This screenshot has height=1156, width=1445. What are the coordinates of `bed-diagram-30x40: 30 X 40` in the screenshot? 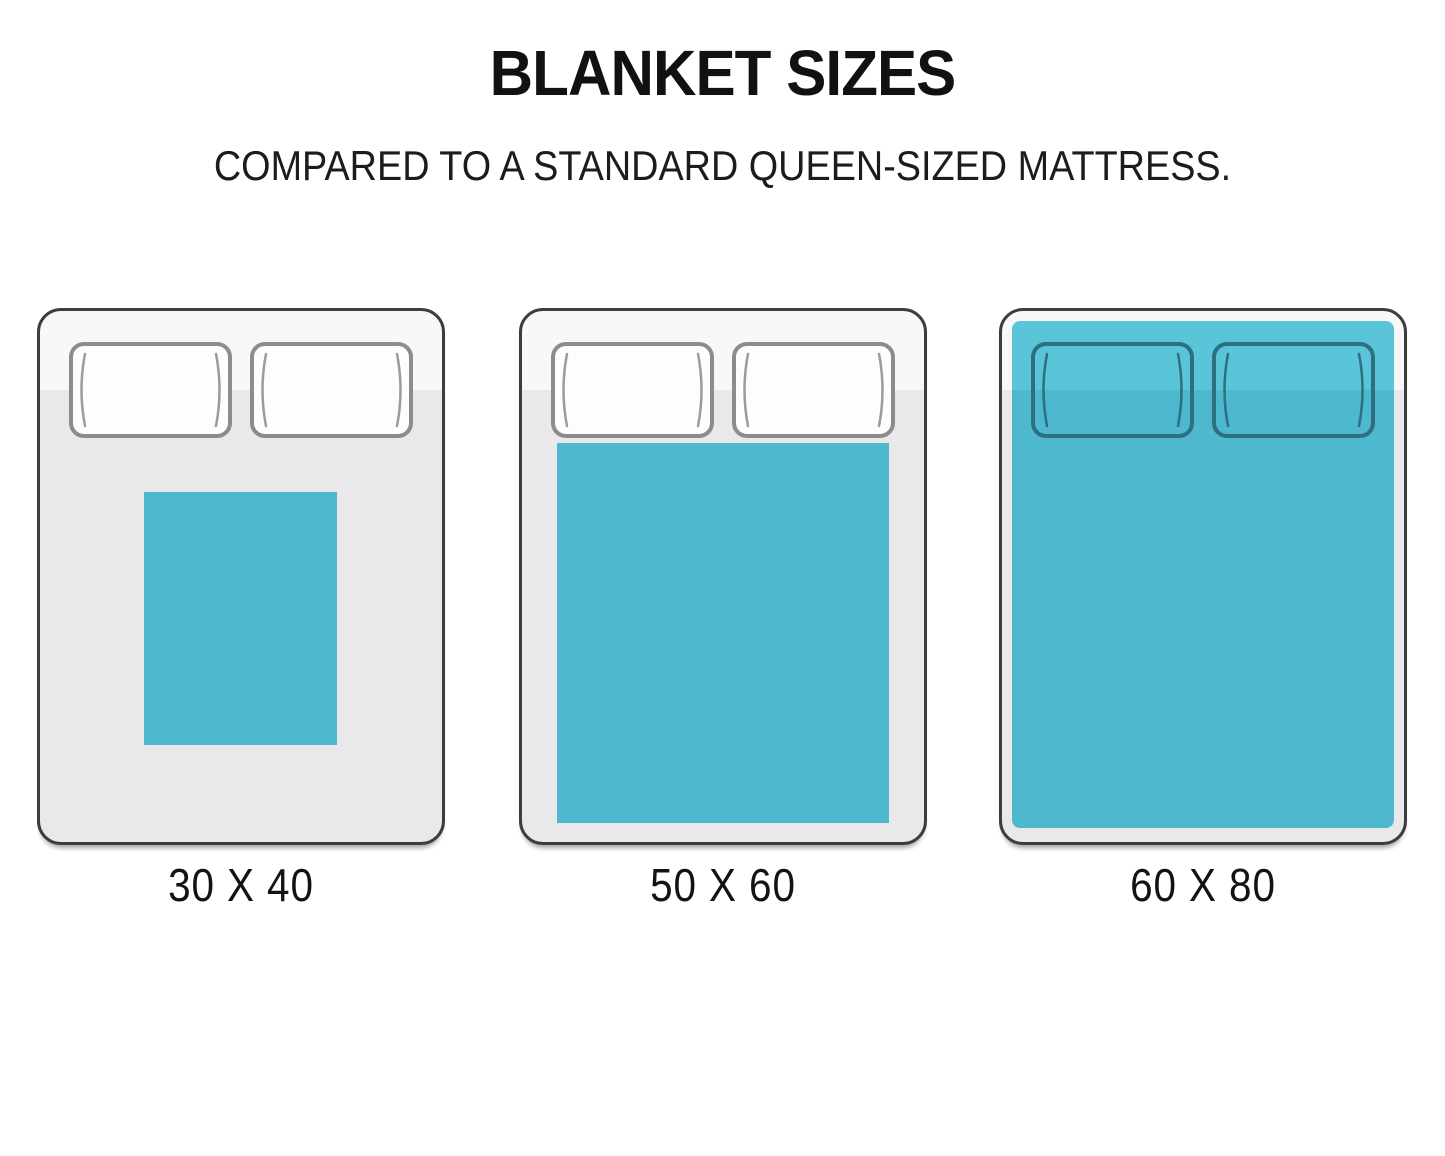 It's located at (241, 609).